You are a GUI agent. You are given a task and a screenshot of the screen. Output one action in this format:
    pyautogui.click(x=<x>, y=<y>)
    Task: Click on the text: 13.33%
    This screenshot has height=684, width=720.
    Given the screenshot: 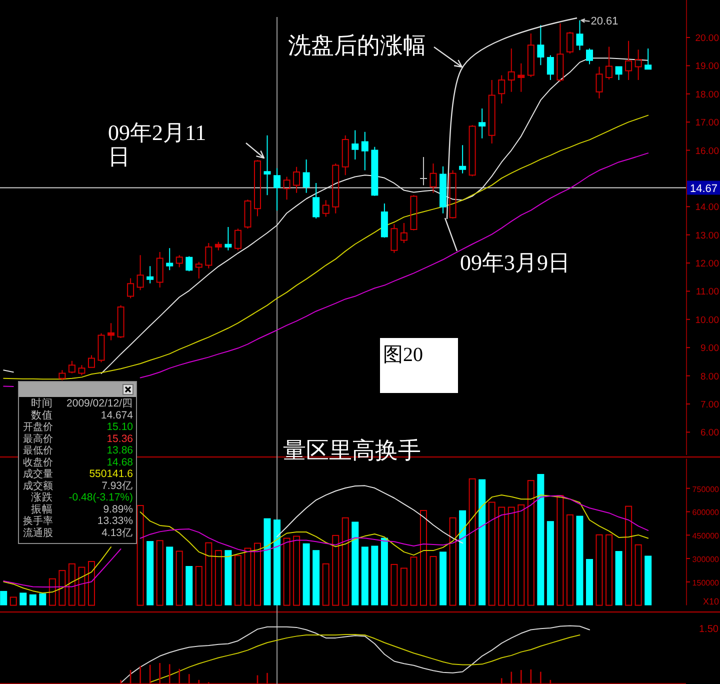 What is the action you would take?
    pyautogui.click(x=115, y=521)
    